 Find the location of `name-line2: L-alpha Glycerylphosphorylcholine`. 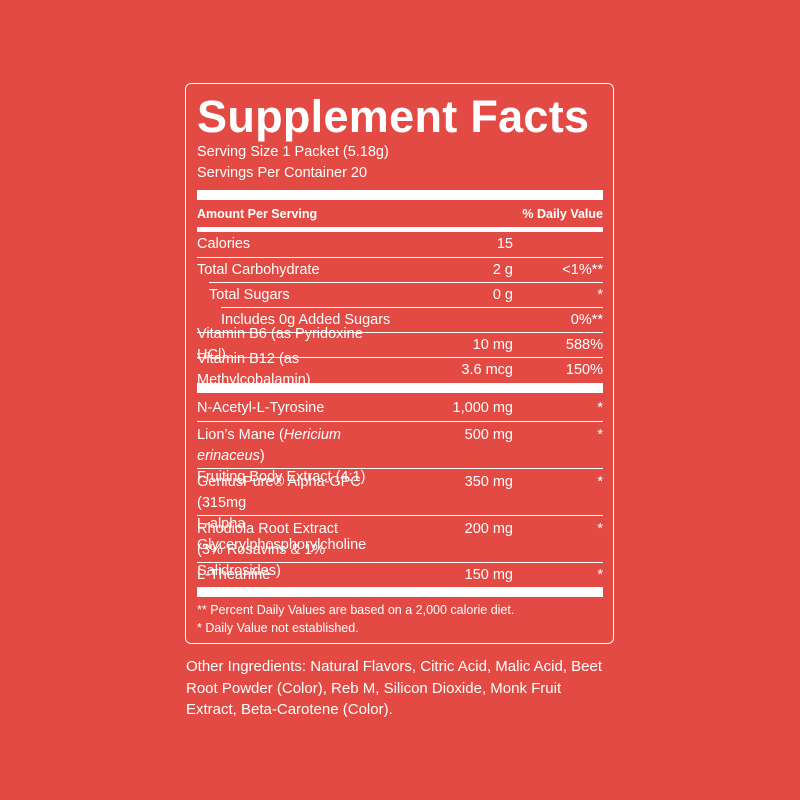

name-line2: L-alpha Glycerylphosphorylcholine is located at coordinates (282, 534).